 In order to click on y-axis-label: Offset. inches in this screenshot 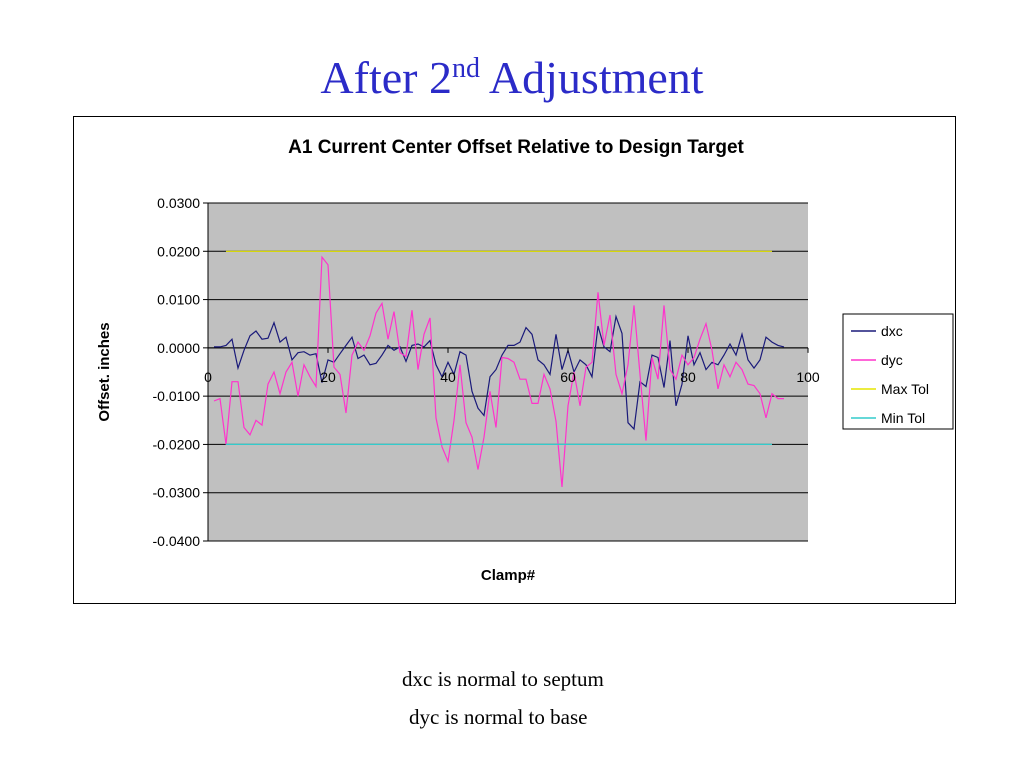, I will do `click(104, 371)`.